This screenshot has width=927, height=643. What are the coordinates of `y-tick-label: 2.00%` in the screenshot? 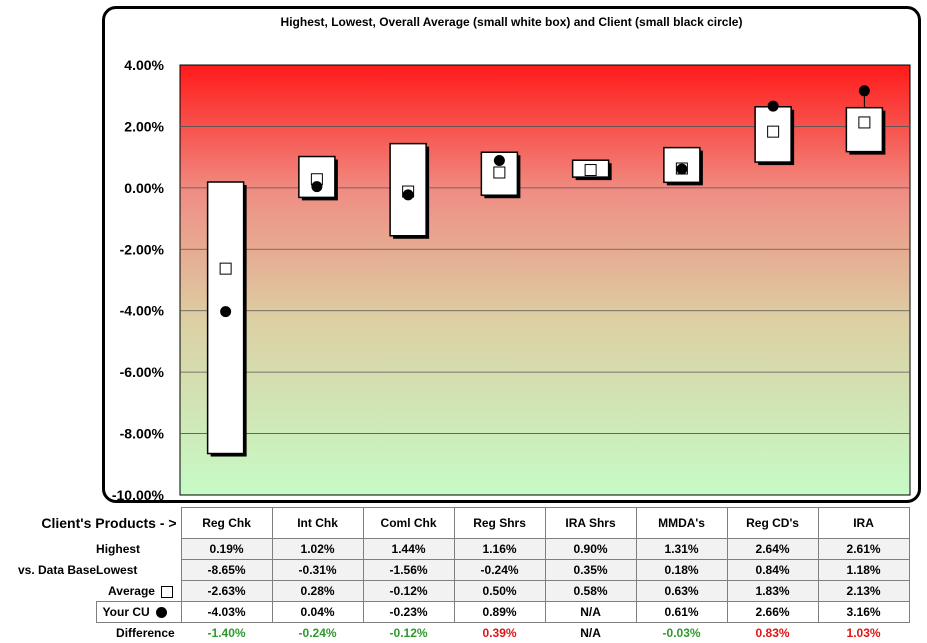 It's located at (144, 126).